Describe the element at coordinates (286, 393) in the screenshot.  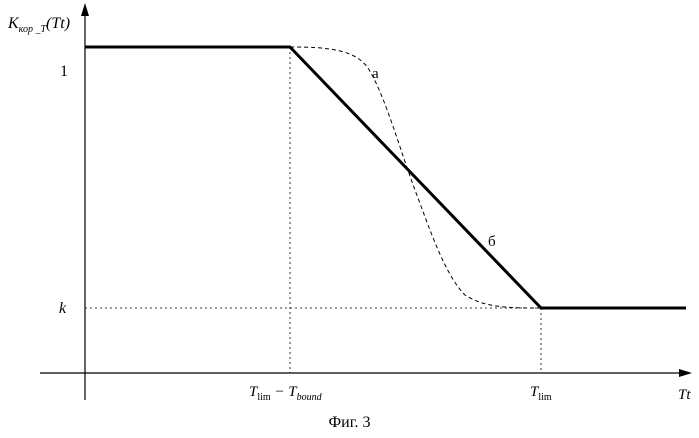
I see `x-tick-tlim-minus-tbound: Tlim − Tbound` at that location.